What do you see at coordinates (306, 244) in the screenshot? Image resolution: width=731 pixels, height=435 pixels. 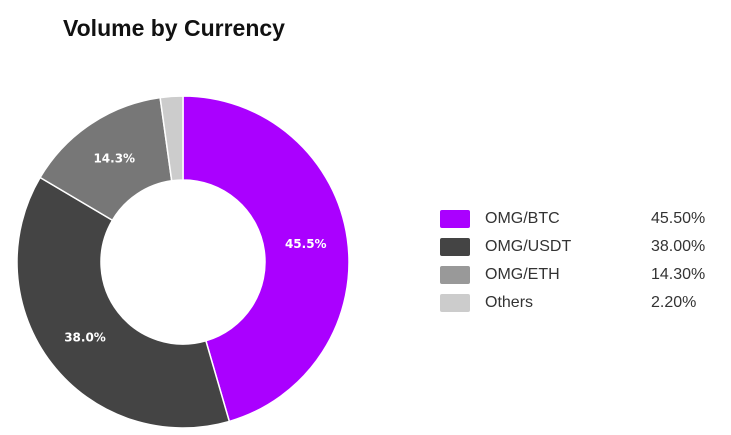 I see `slice-label: 45.5%` at bounding box center [306, 244].